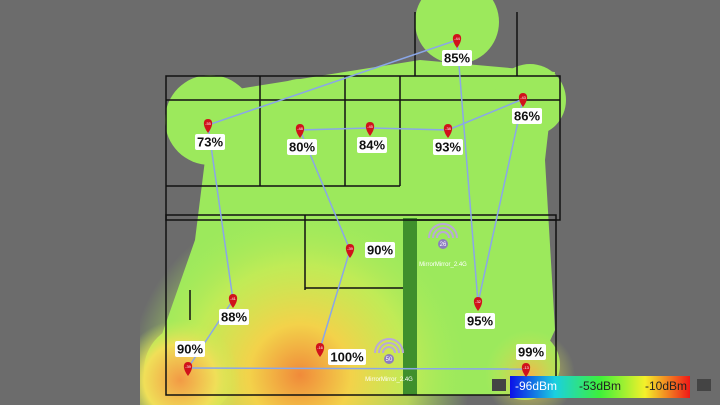 The image size is (720, 405). I want to click on wall-thick, so click(410, 306).